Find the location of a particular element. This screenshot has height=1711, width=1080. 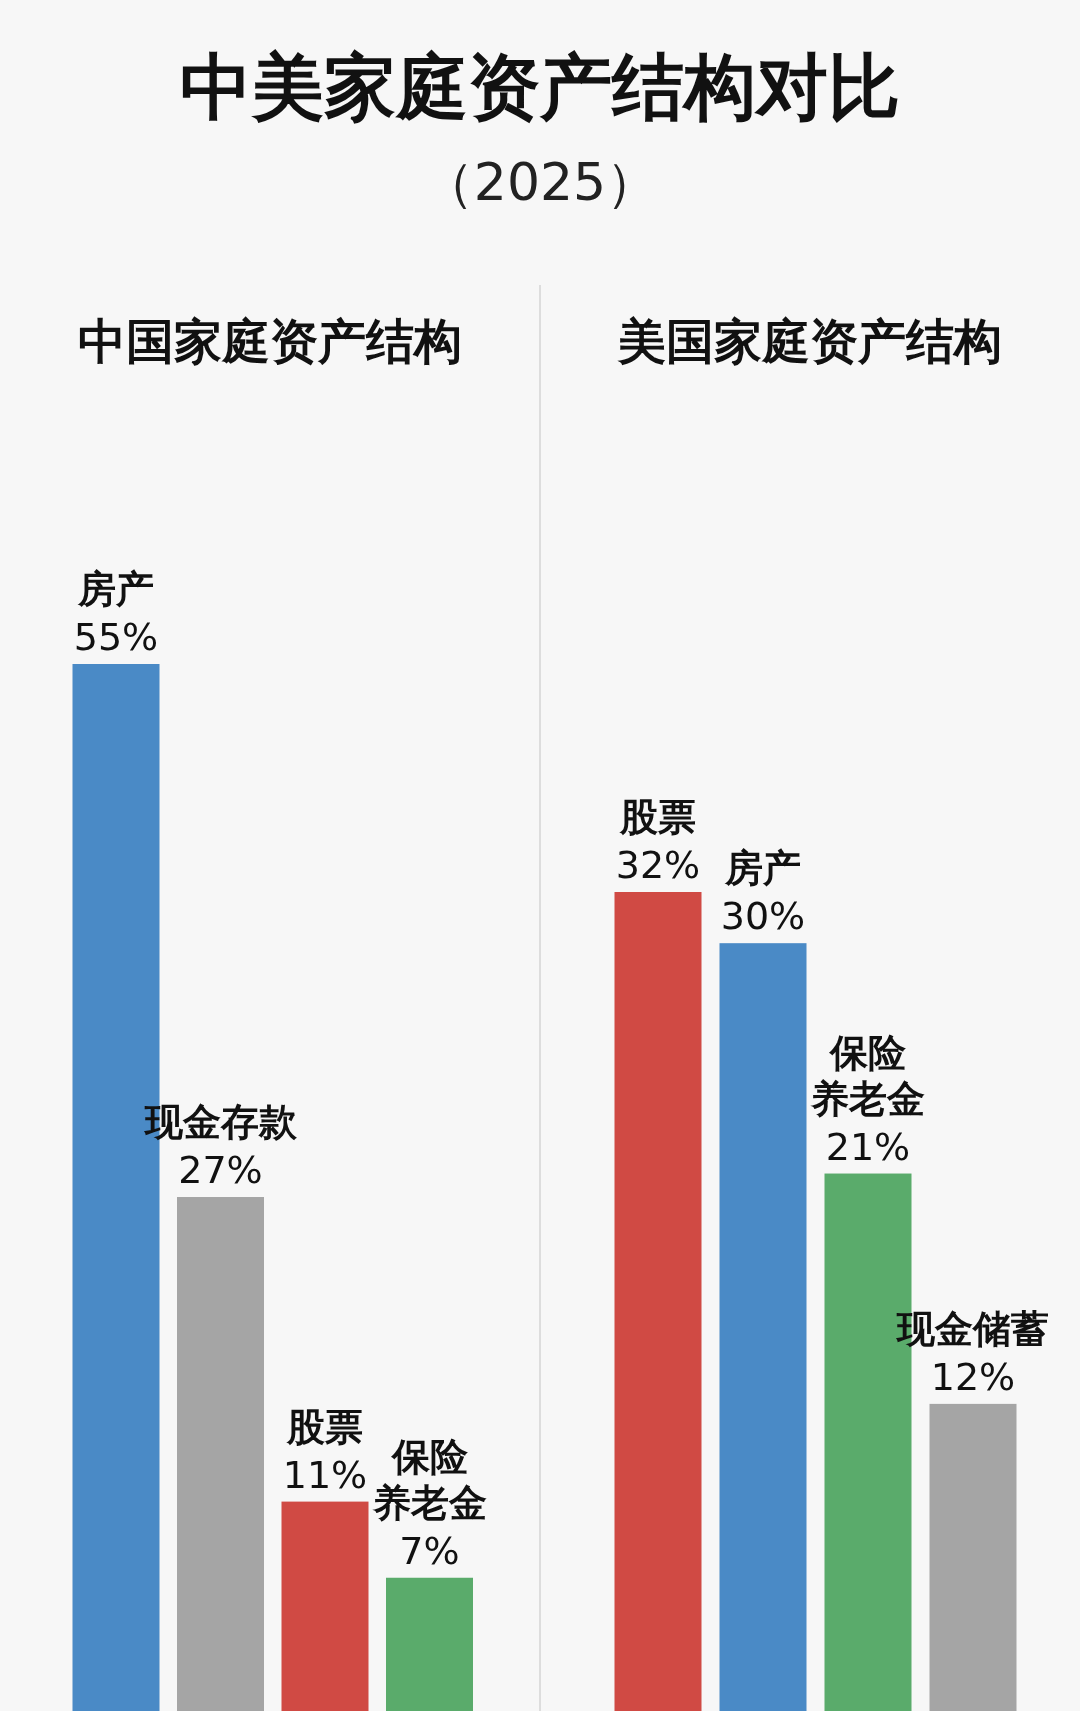

data-label: 55% is located at coordinates (116, 637).